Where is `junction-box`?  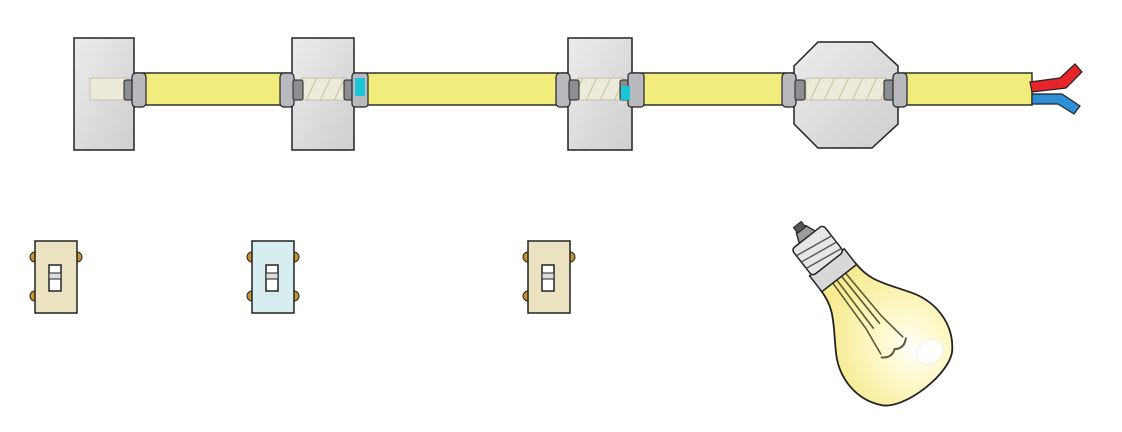
junction-box is located at coordinates (844, 95).